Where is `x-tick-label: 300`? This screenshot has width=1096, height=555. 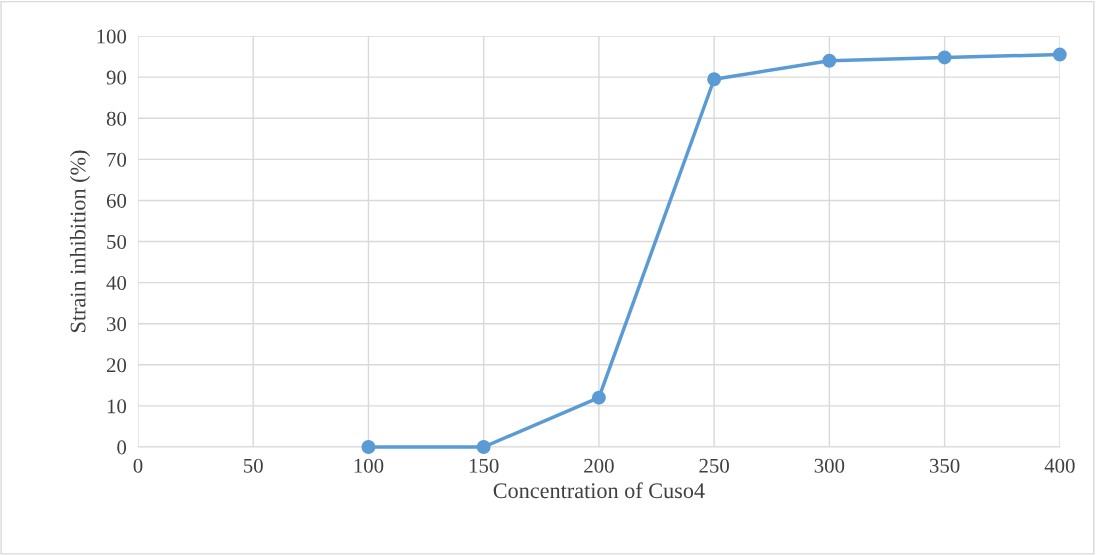
x-tick-label: 300 is located at coordinates (829, 465).